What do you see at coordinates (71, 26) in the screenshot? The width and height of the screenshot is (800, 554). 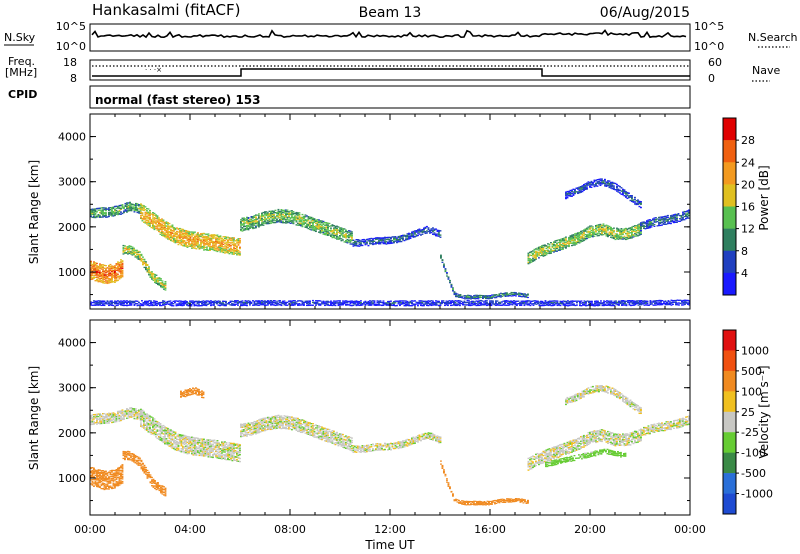 I see `noise-tick-left-top: 10^5` at bounding box center [71, 26].